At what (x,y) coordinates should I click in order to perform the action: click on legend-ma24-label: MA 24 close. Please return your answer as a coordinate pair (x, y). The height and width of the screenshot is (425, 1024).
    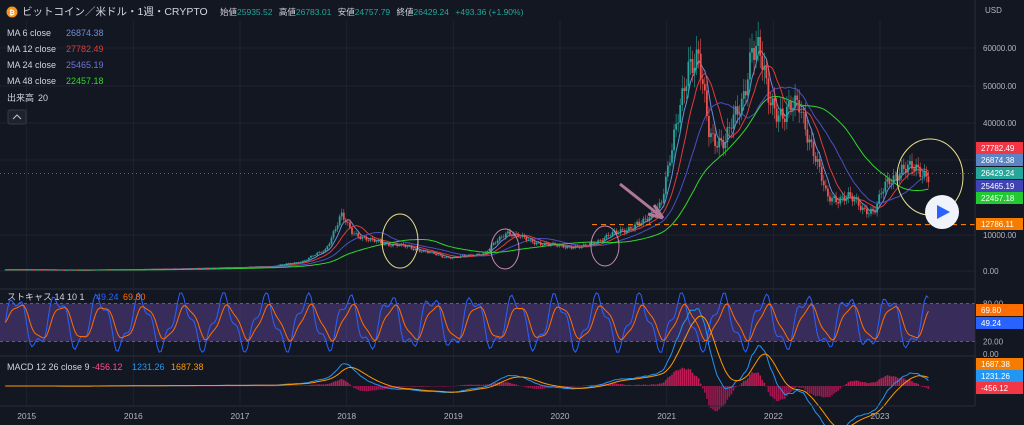
    Looking at the image, I should click on (31, 65).